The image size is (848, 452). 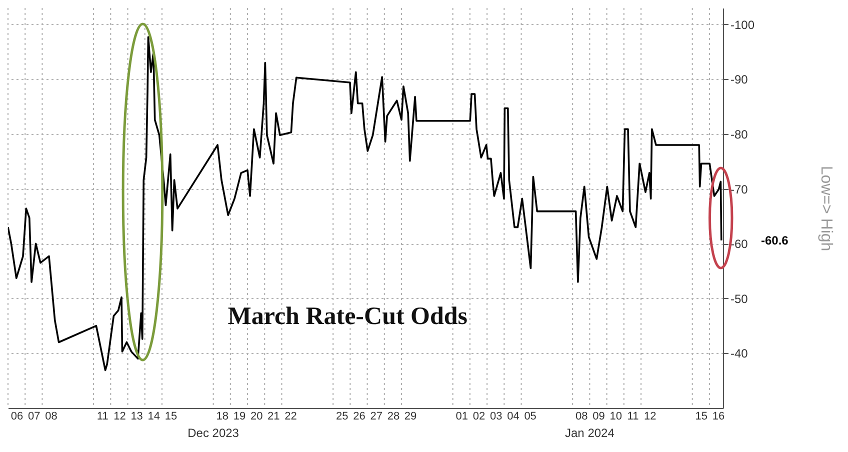 I want to click on y-tick-label: -40, so click(x=739, y=353).